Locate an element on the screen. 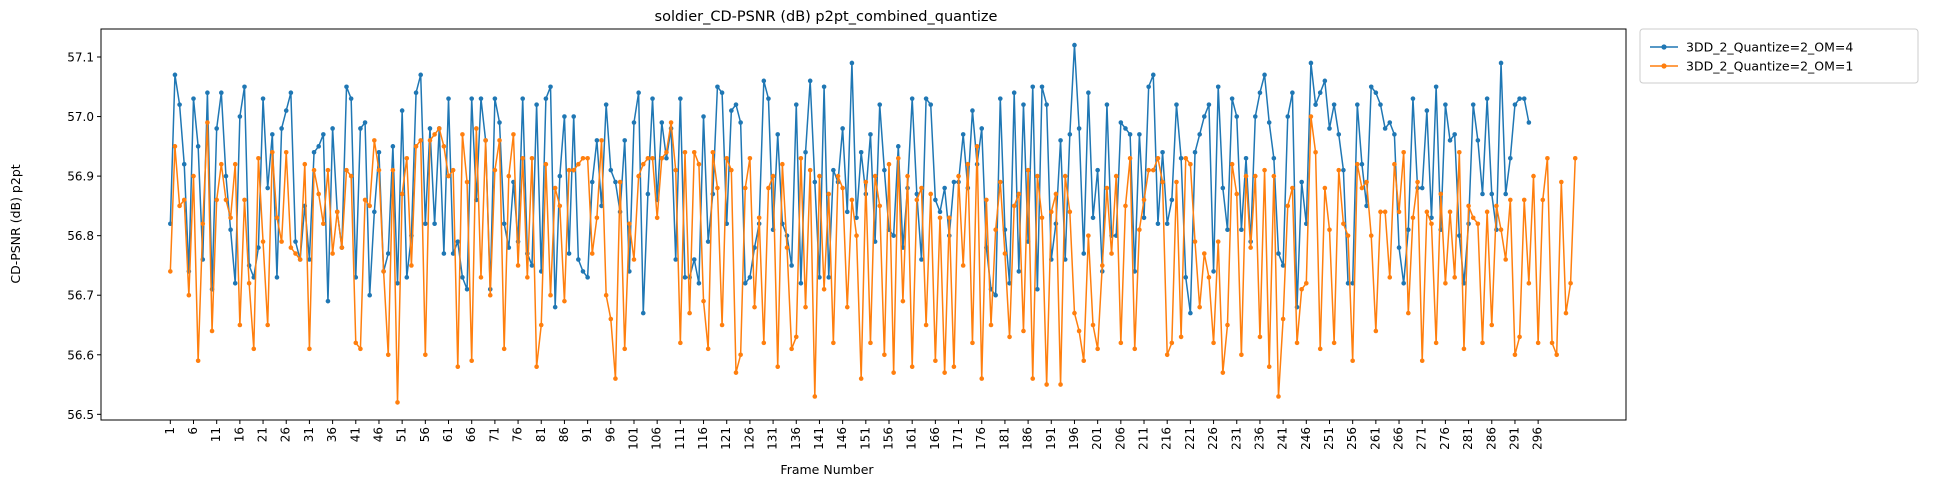  x-tick-label: 26 is located at coordinates (286, 434).